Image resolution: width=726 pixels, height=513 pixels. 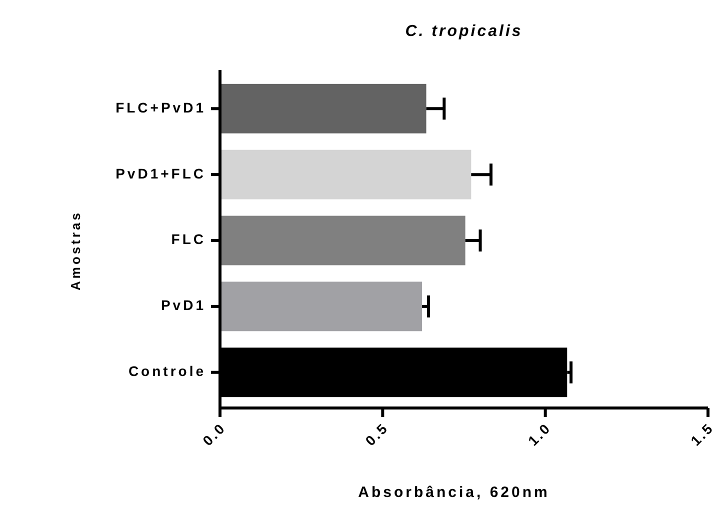 What do you see at coordinates (167, 371) in the screenshot?
I see `y-tick-label: Controle` at bounding box center [167, 371].